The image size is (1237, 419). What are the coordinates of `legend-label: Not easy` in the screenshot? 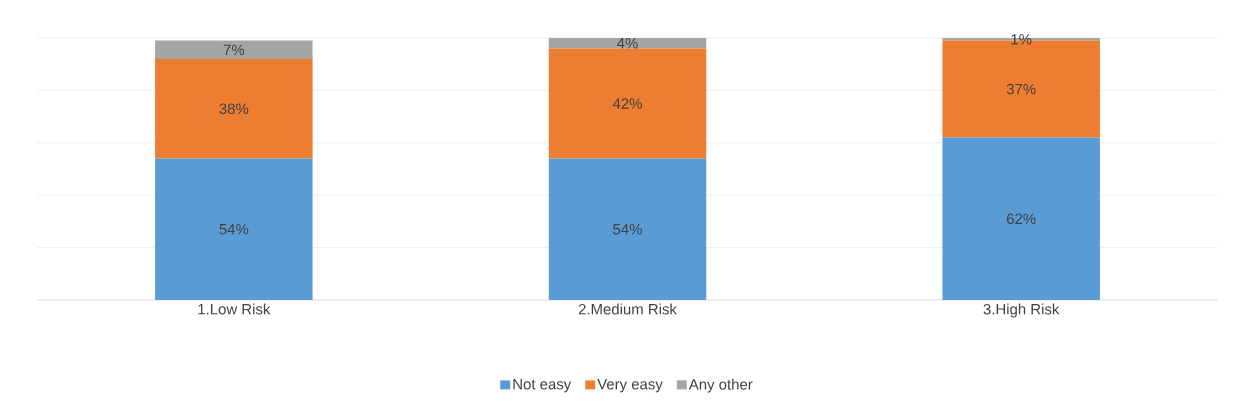 It's located at (542, 386).